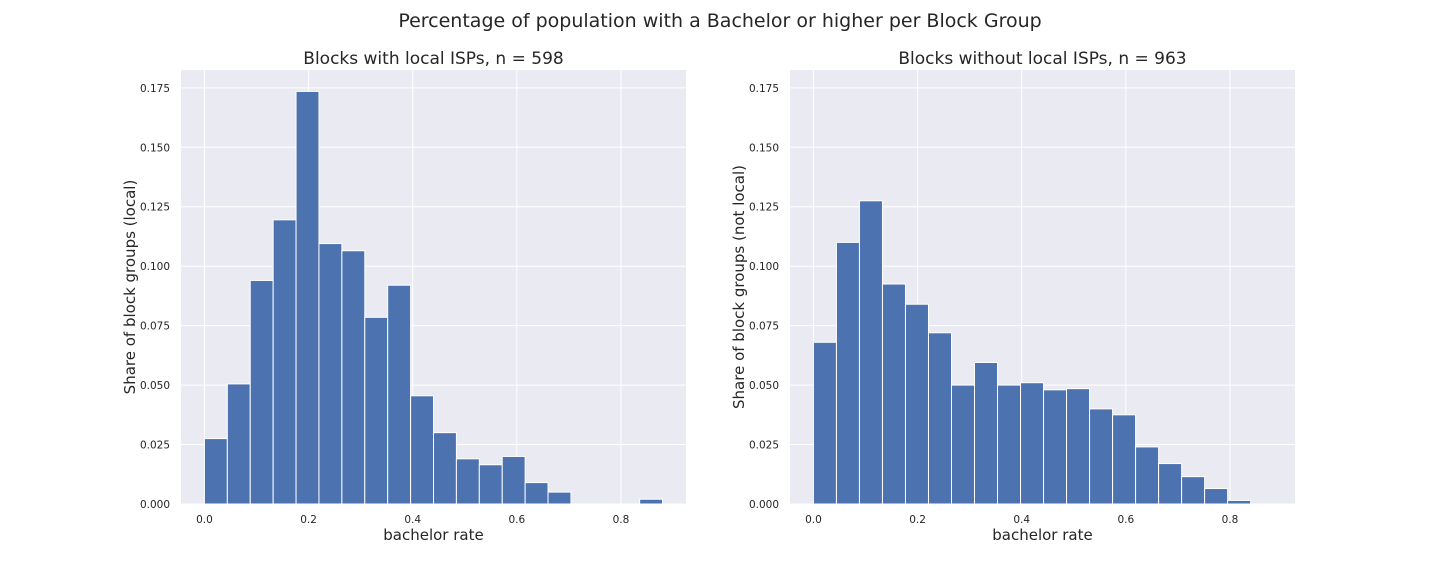  What do you see at coordinates (433, 59) in the screenshot?
I see `chart-title-local: Blocks with local ISPs, n = 598` at bounding box center [433, 59].